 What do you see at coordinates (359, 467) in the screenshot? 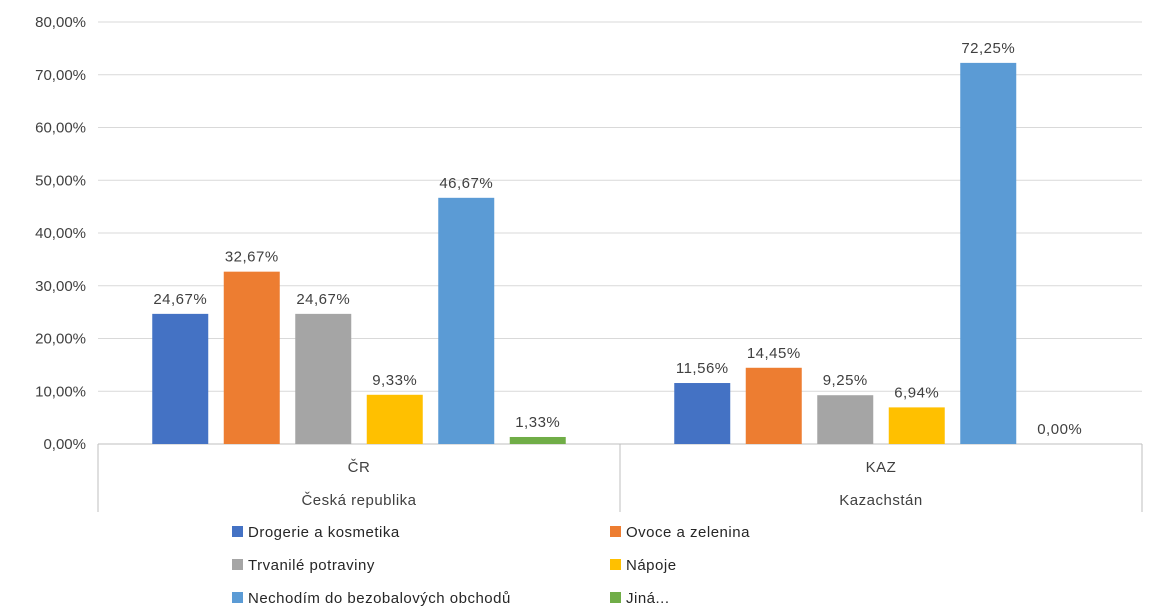
I see `category-label: ČR` at bounding box center [359, 467].